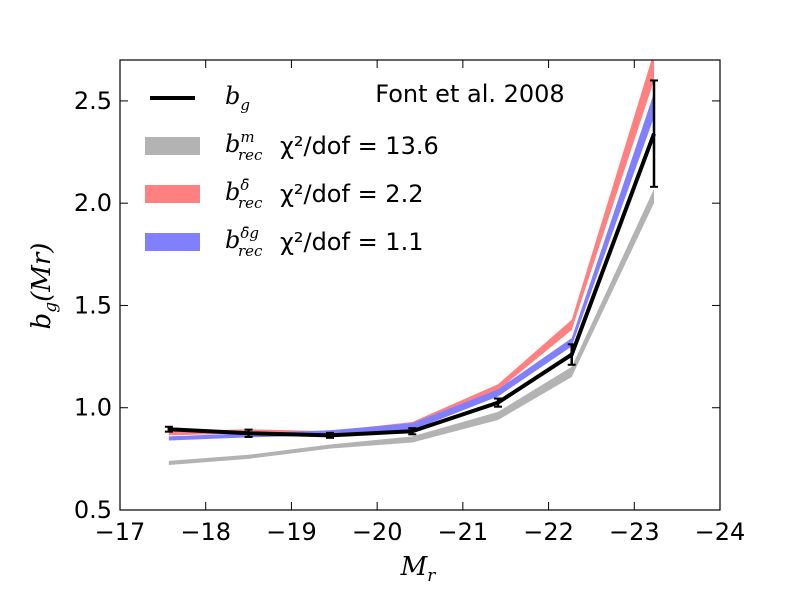 The image size is (800, 600). Describe the element at coordinates (351, 242) in the screenshot. I see `legend-stat: χ²/dof = 1.1` at that location.